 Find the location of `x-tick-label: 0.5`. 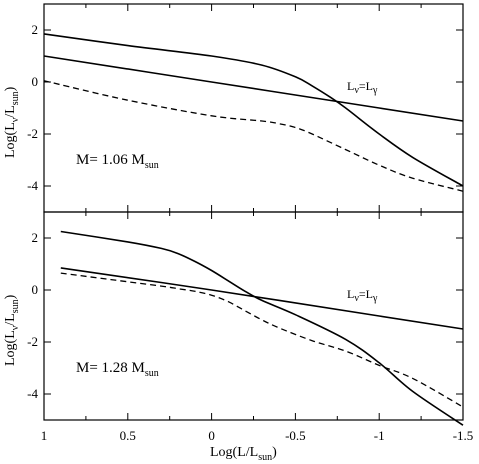

x-tick-label: 0.5 is located at coordinates (128, 435).